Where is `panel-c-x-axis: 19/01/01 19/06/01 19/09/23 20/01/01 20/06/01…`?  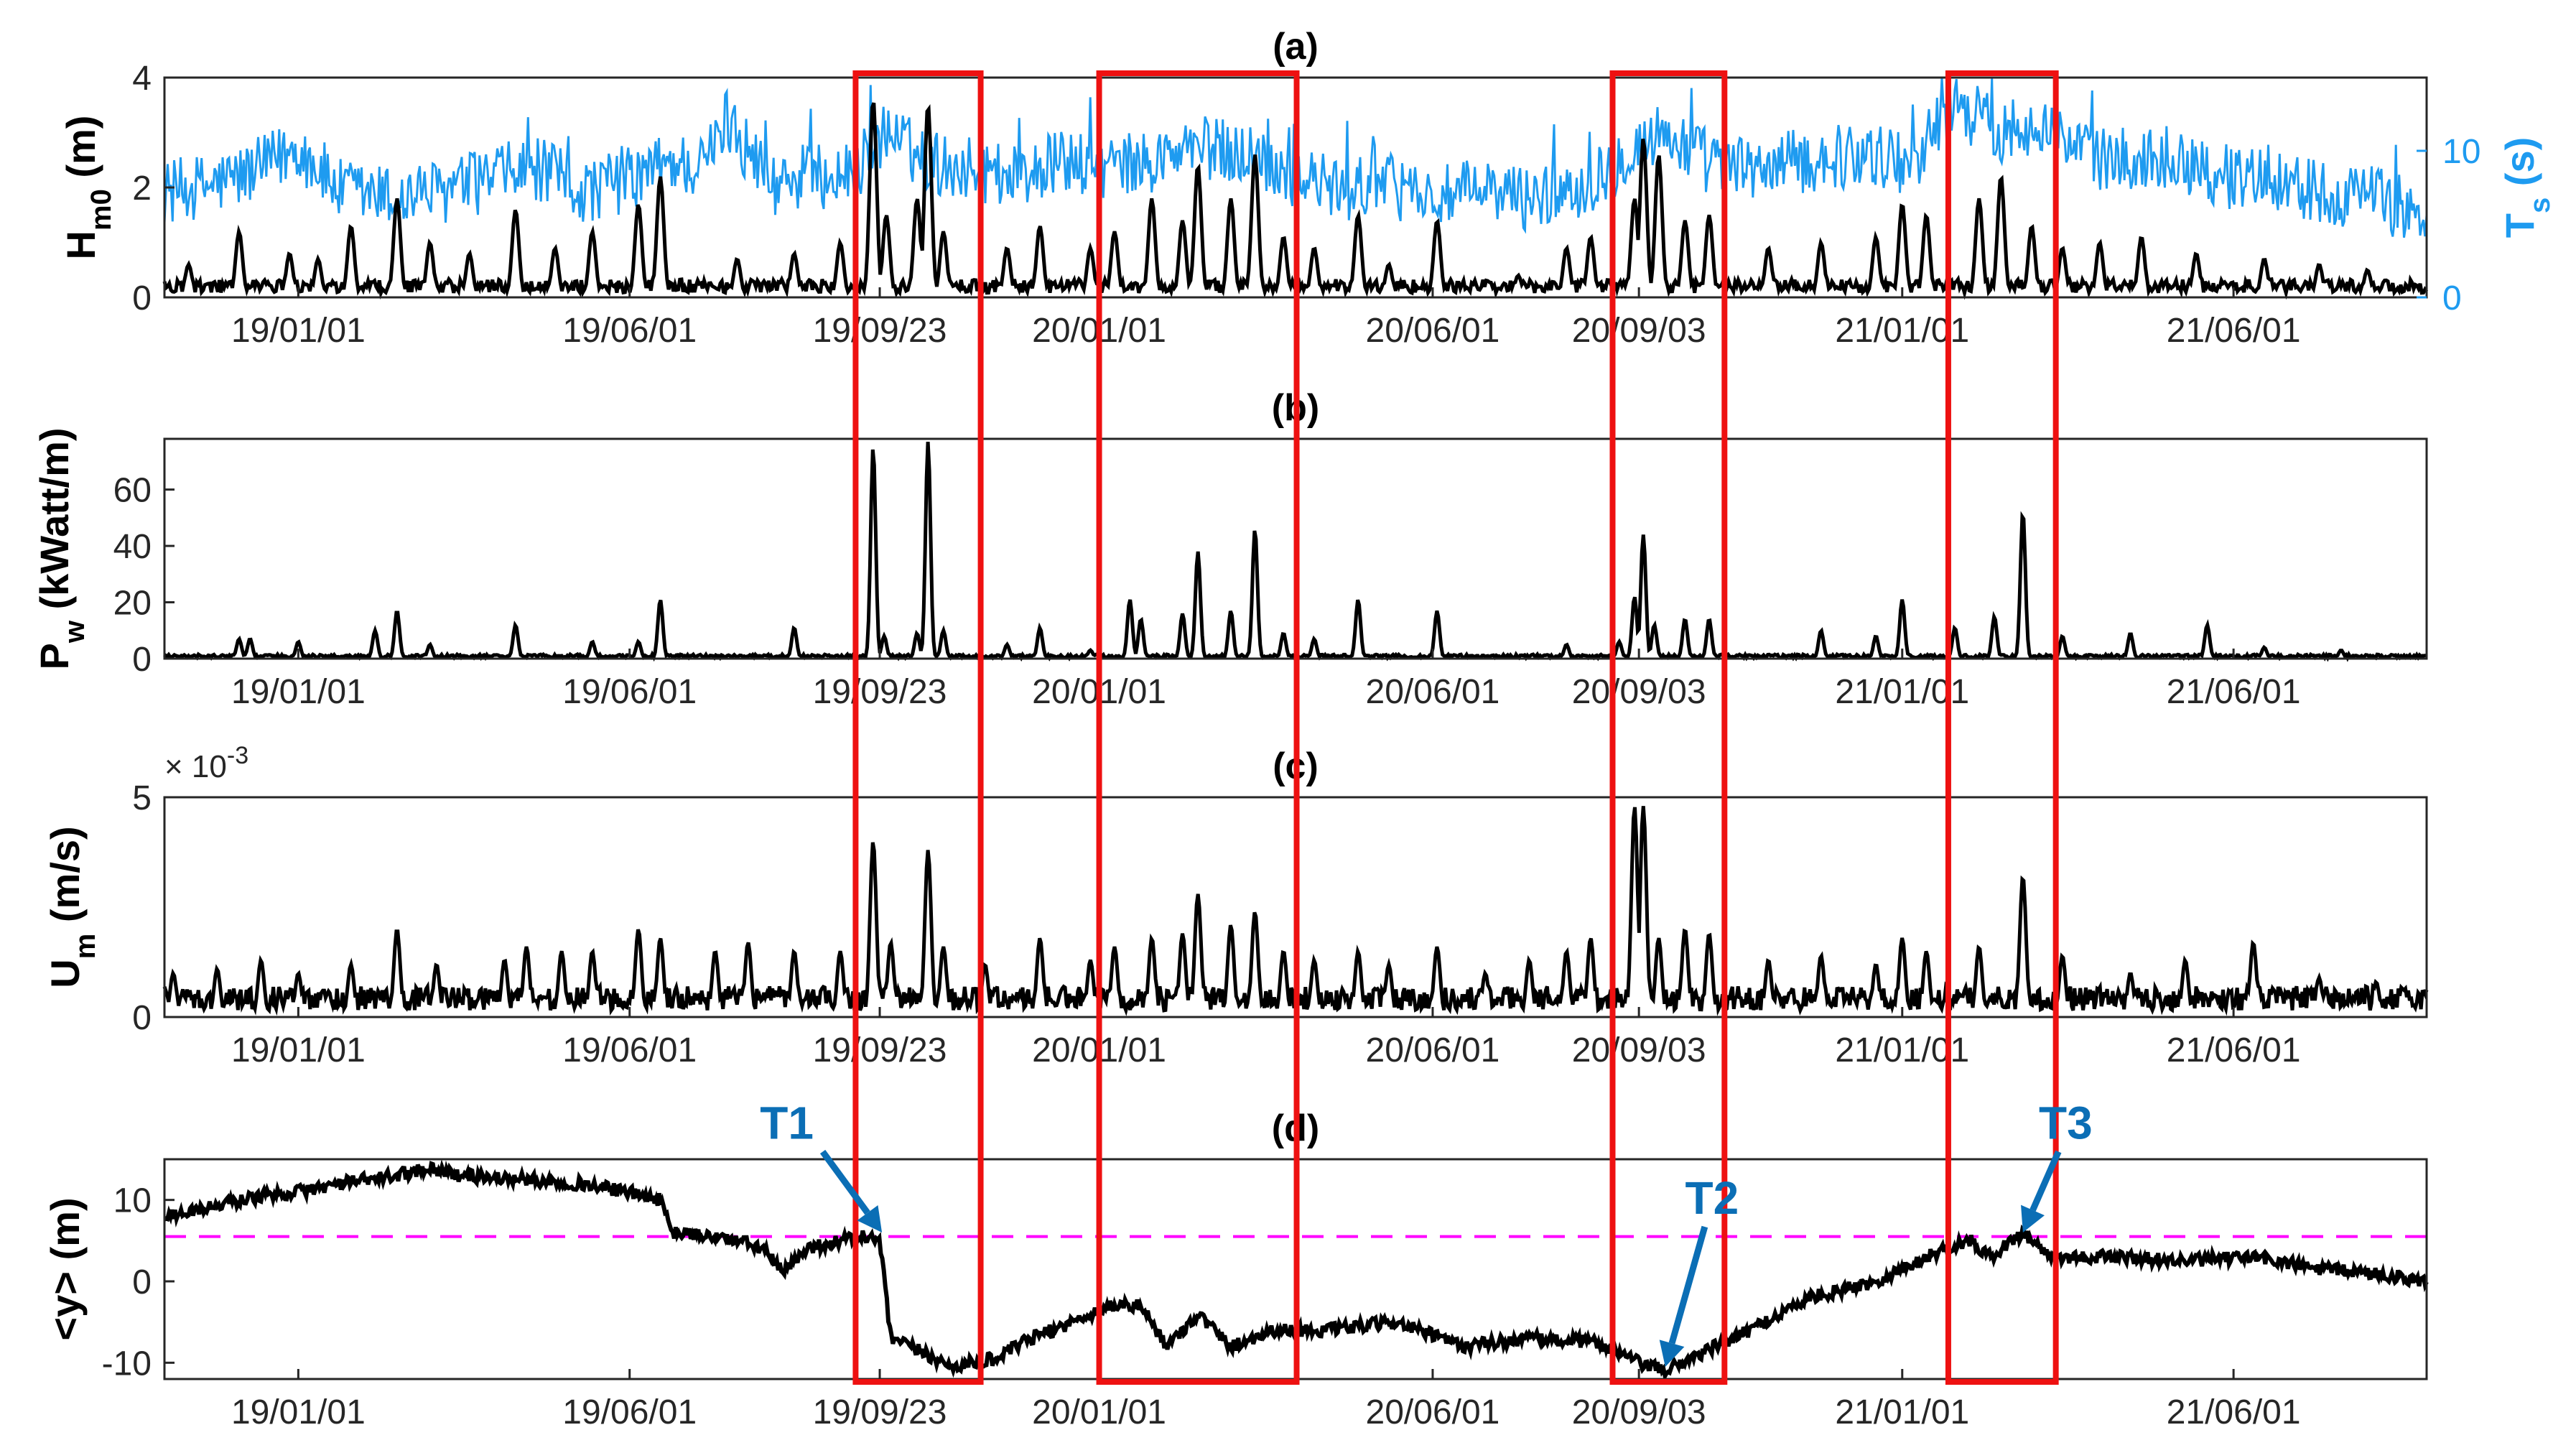
panel-c-x-axis: 19/01/01 19/06/01 19/09/23 20/01/01 20/06/01… is located at coordinates (1266, 1038).